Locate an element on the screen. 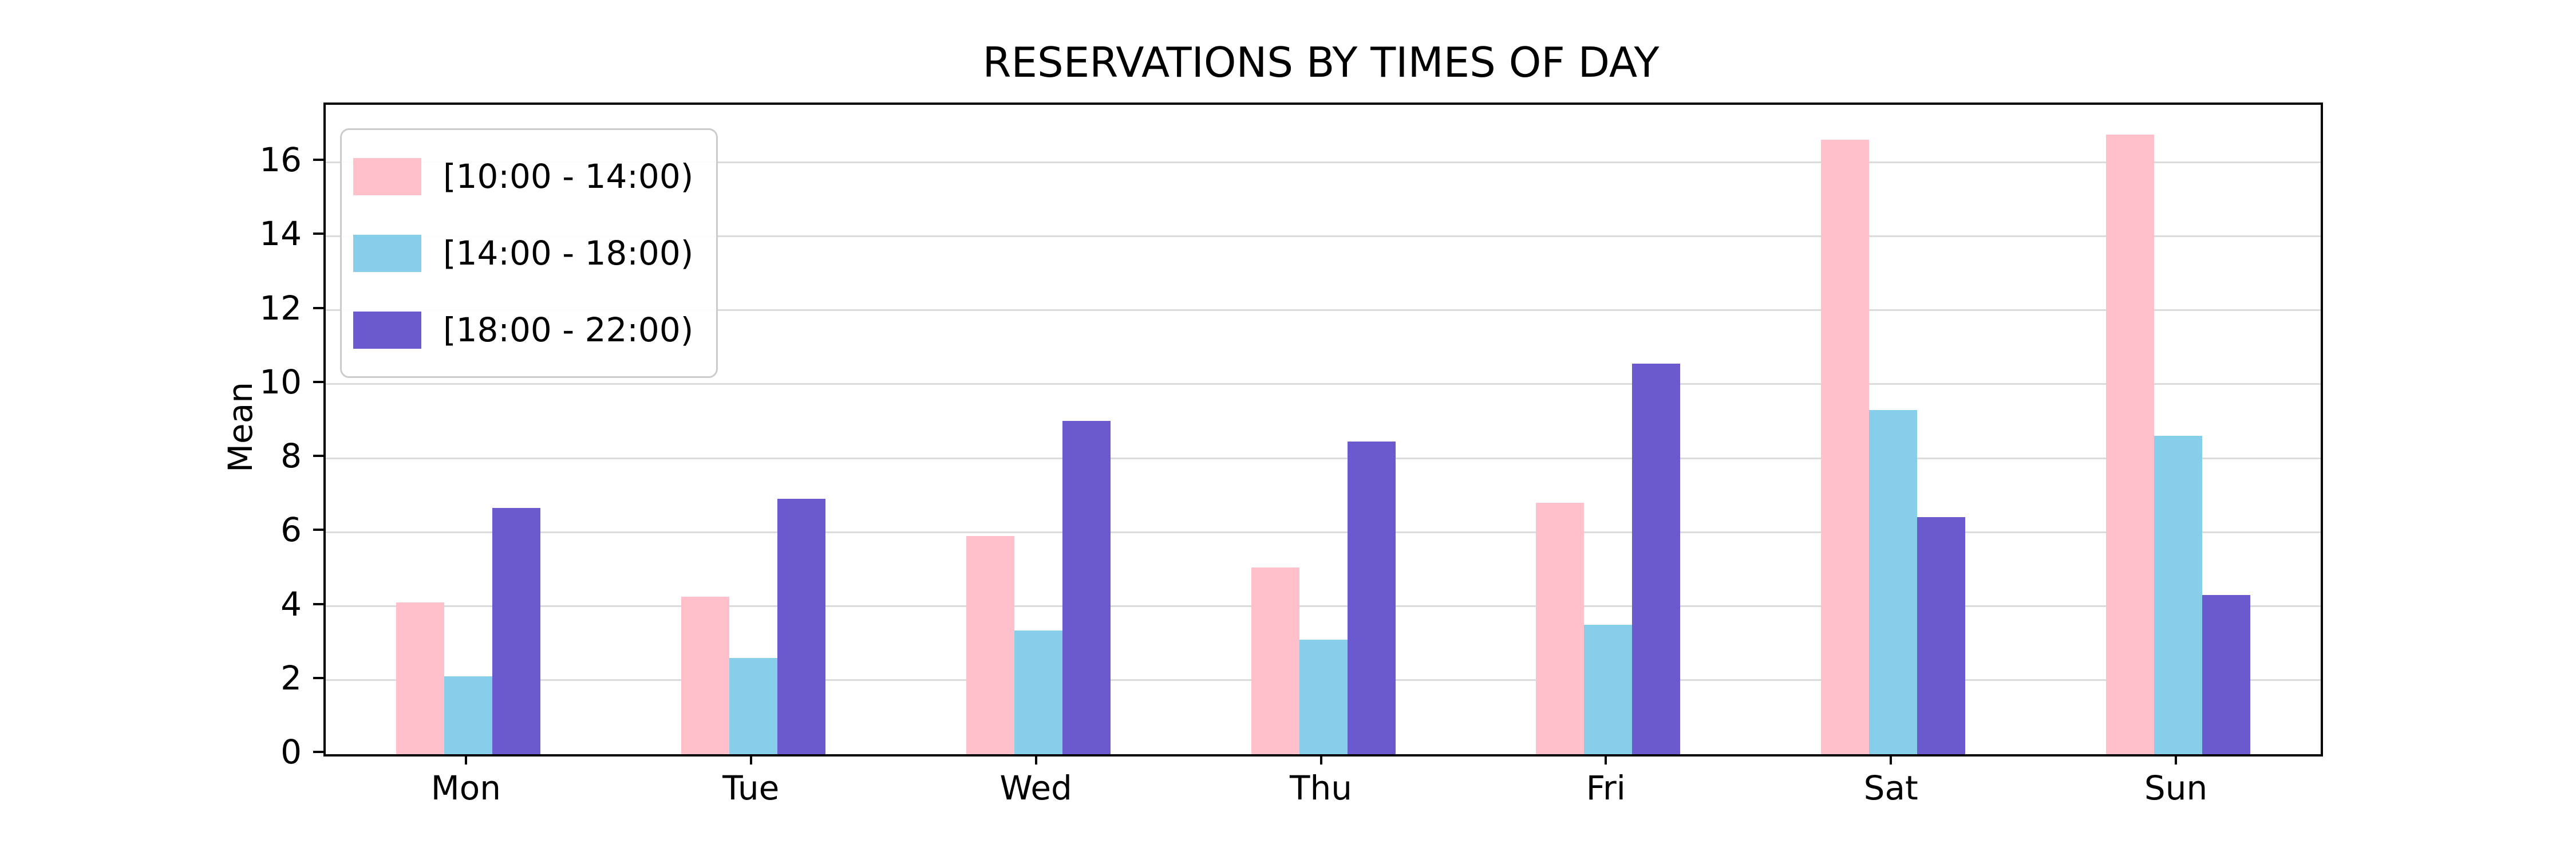  y-tick-label-2: 2 is located at coordinates (291, 678).